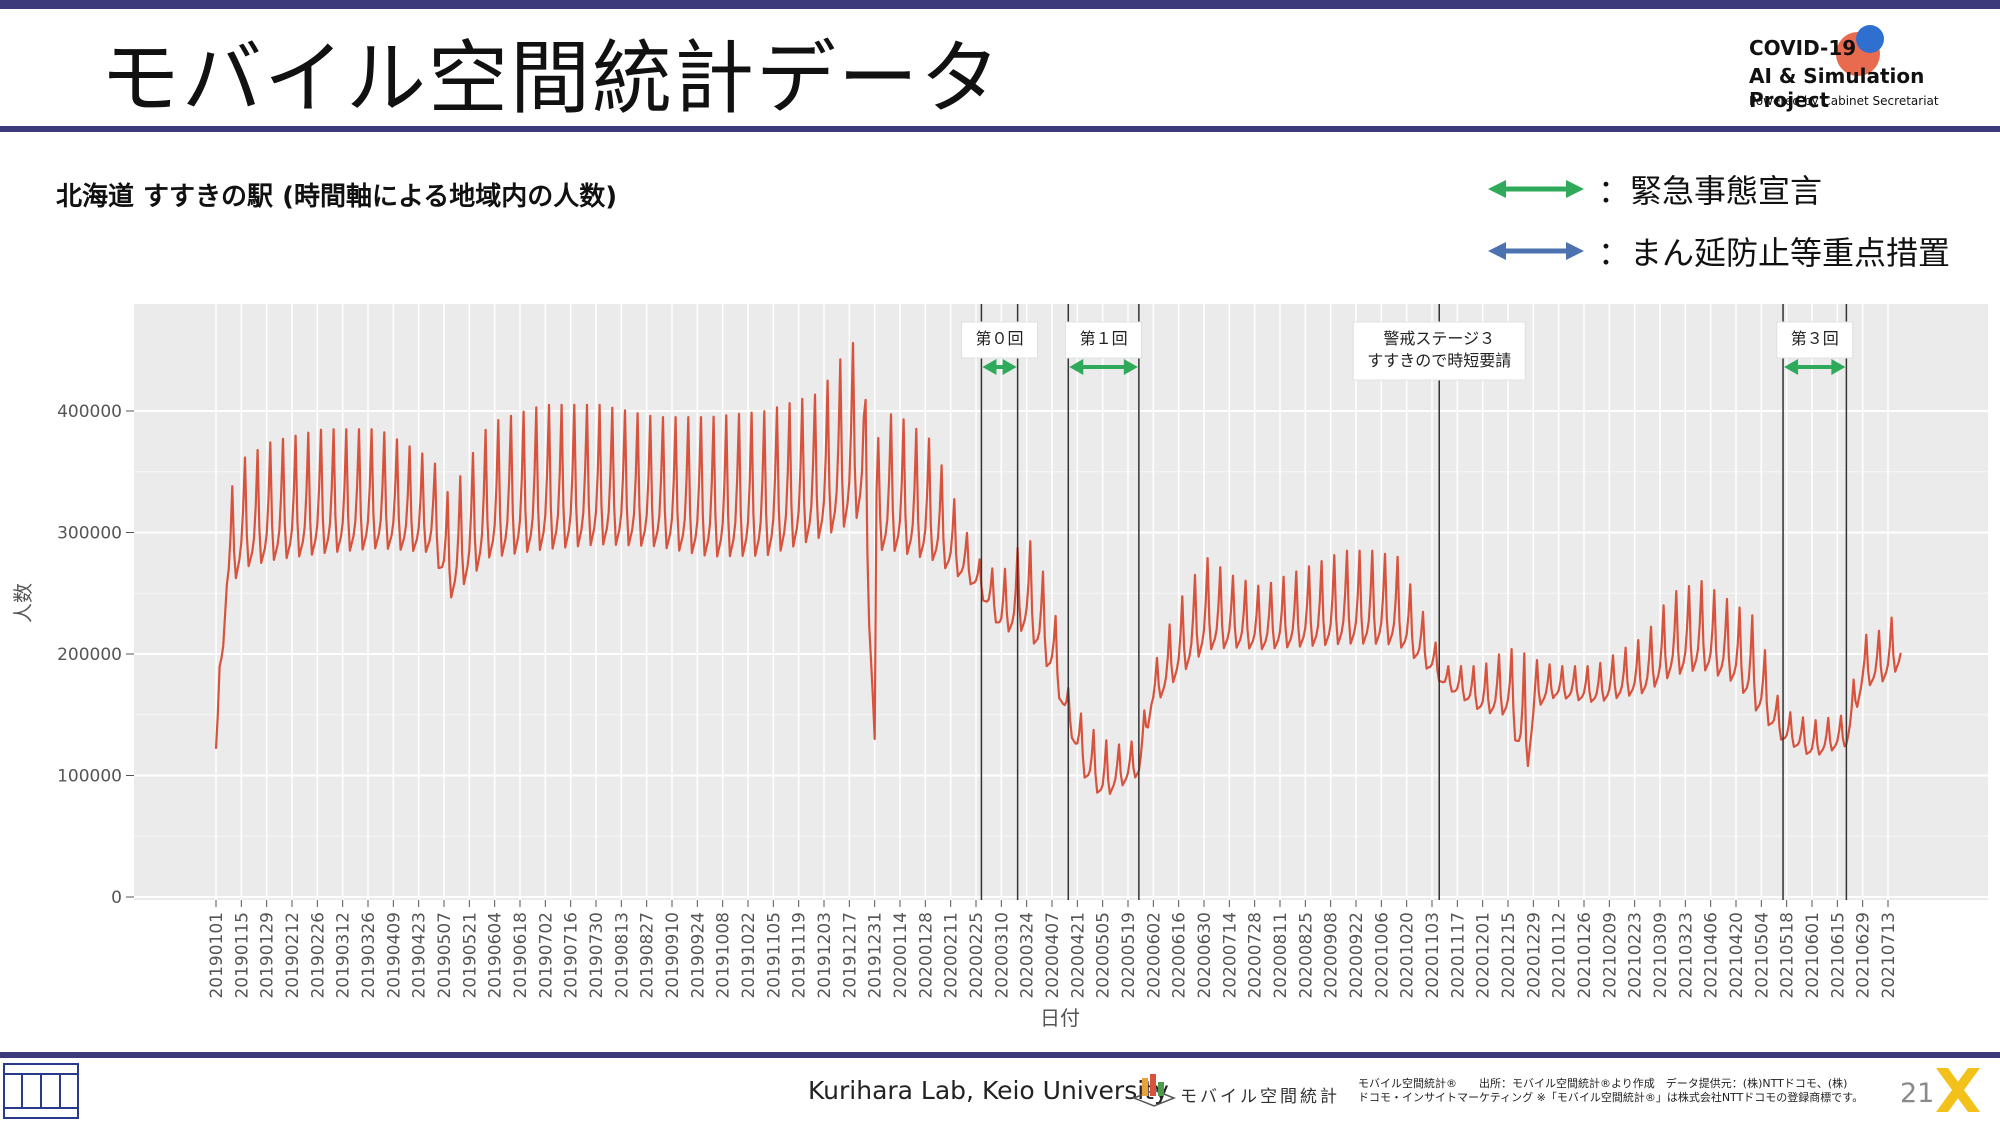 The width and height of the screenshot is (2000, 1125). I want to click on x-tick-label: 20201215, so click(1509, 955).